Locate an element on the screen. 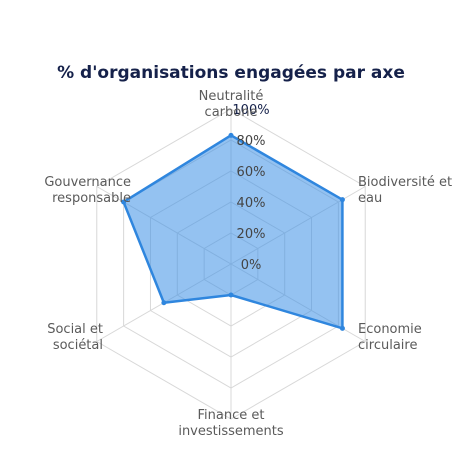  tick-label: 40% is located at coordinates (251, 203).